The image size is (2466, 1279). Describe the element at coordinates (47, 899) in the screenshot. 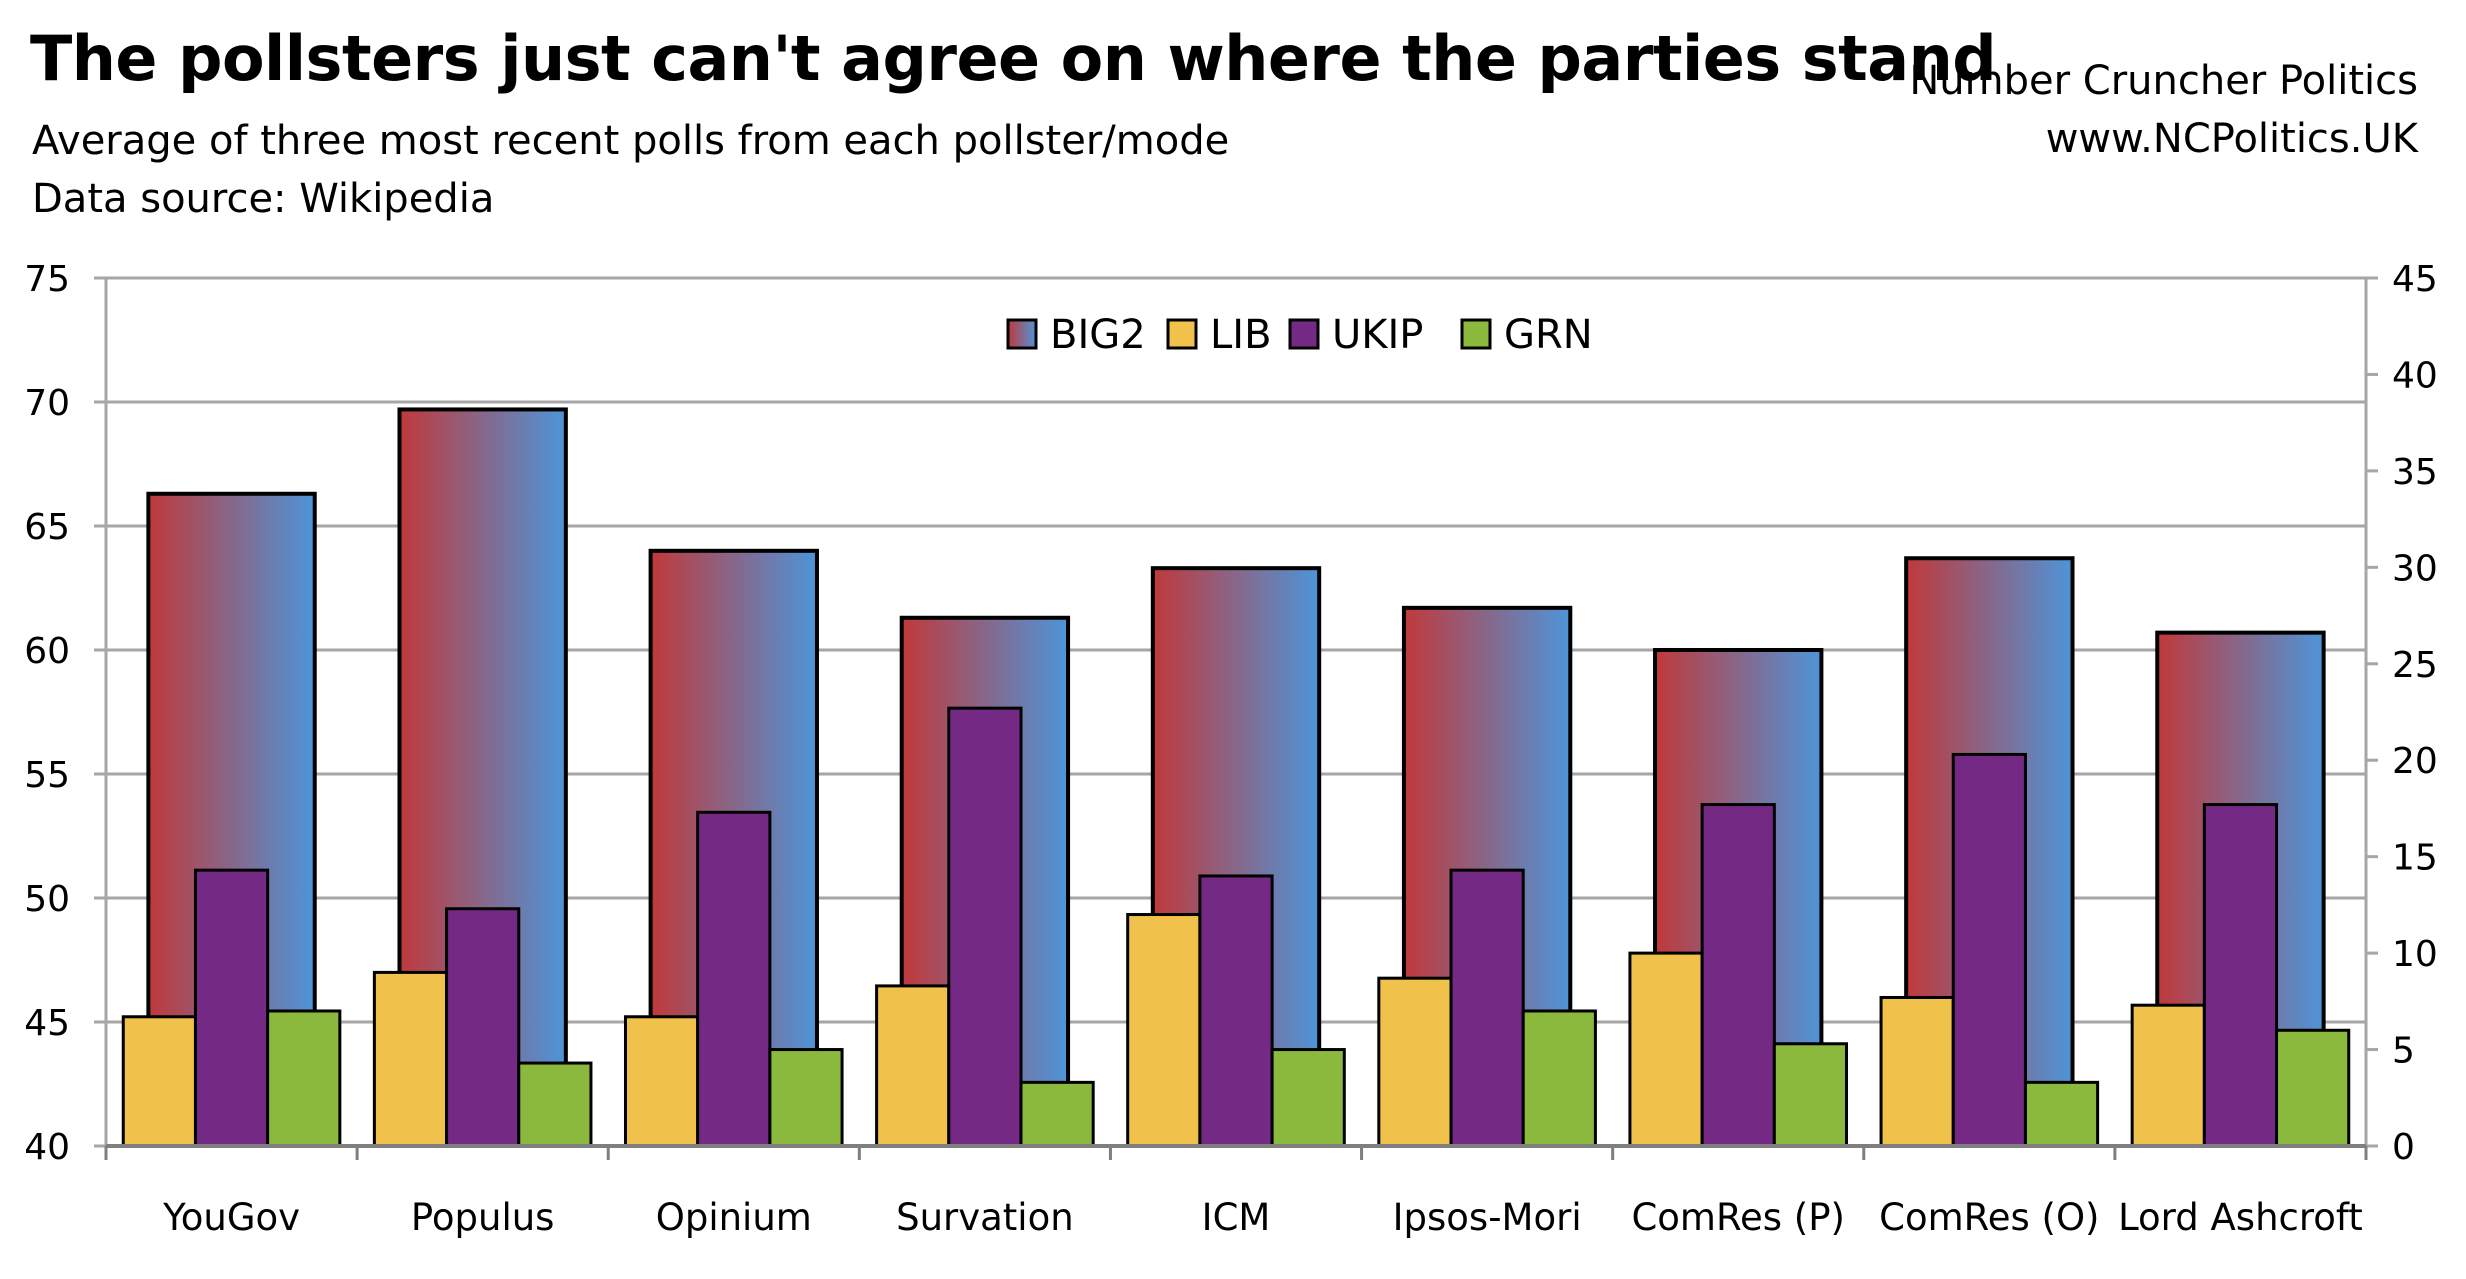

I see `left-tick-label: 50` at that location.